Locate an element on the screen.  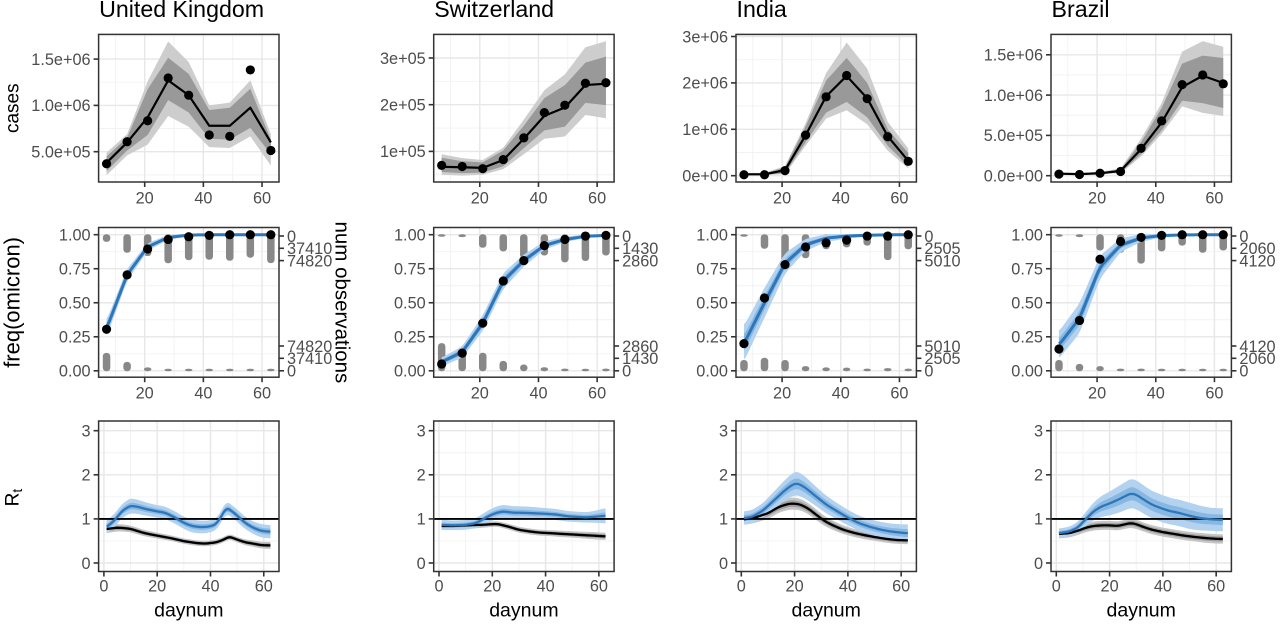
svg-text: 1430 is located at coordinates (640, 249).